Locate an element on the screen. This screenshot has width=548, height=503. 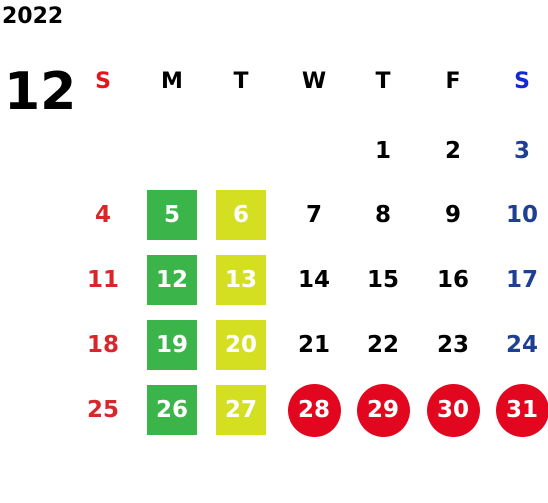
day: 18 is located at coordinates (102, 345).